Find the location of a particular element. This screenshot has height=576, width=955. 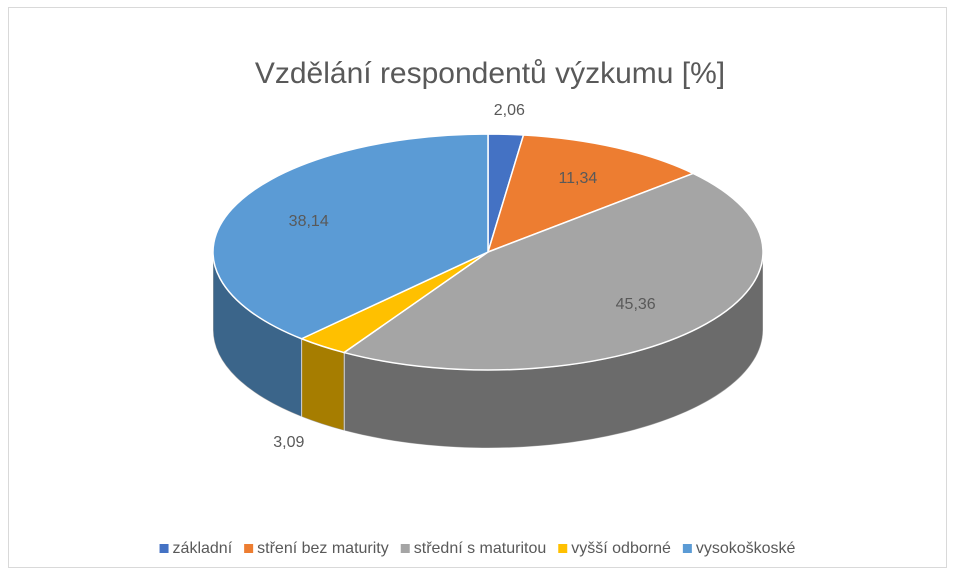

legend-label: střední s maturitou is located at coordinates (480, 548).